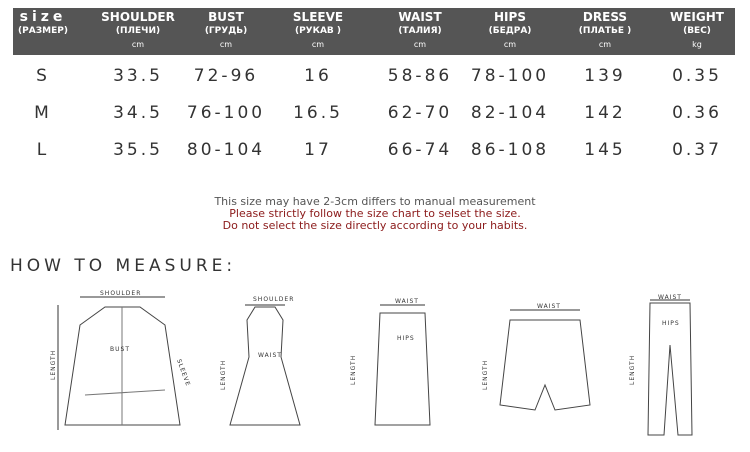 The image size is (750, 452). Describe the element at coordinates (226, 17) in the screenshot. I see `column-name: BUST` at that location.